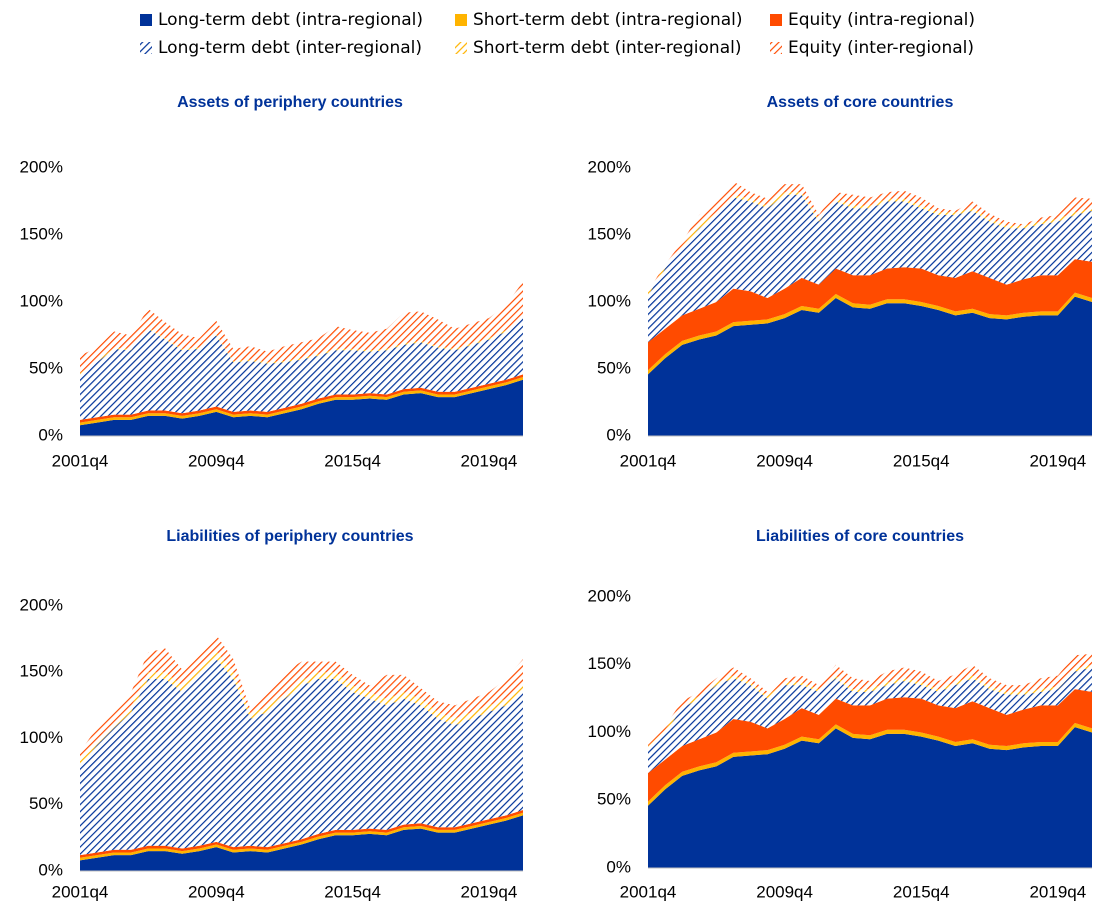 The image size is (1095, 910). I want to click on legend-label: Equity (inter-regional), so click(881, 48).